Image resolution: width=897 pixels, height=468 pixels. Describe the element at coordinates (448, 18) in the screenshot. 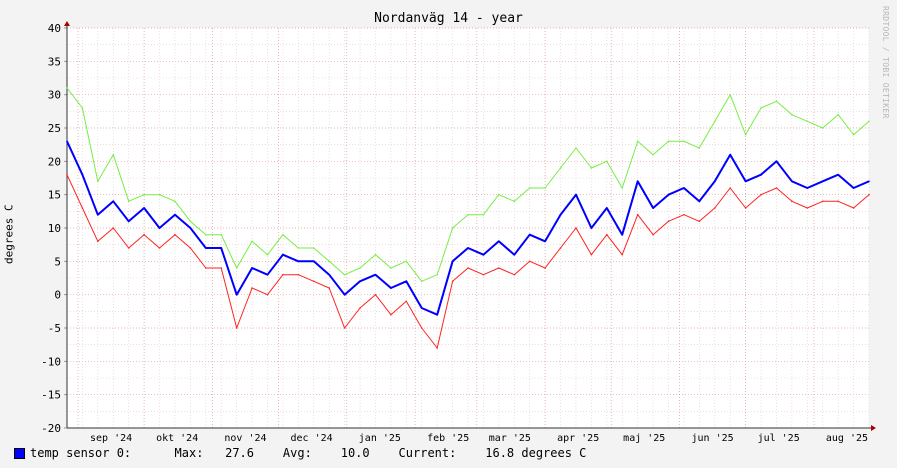

I see `chart-title: Nordanväg 14 - year` at that location.